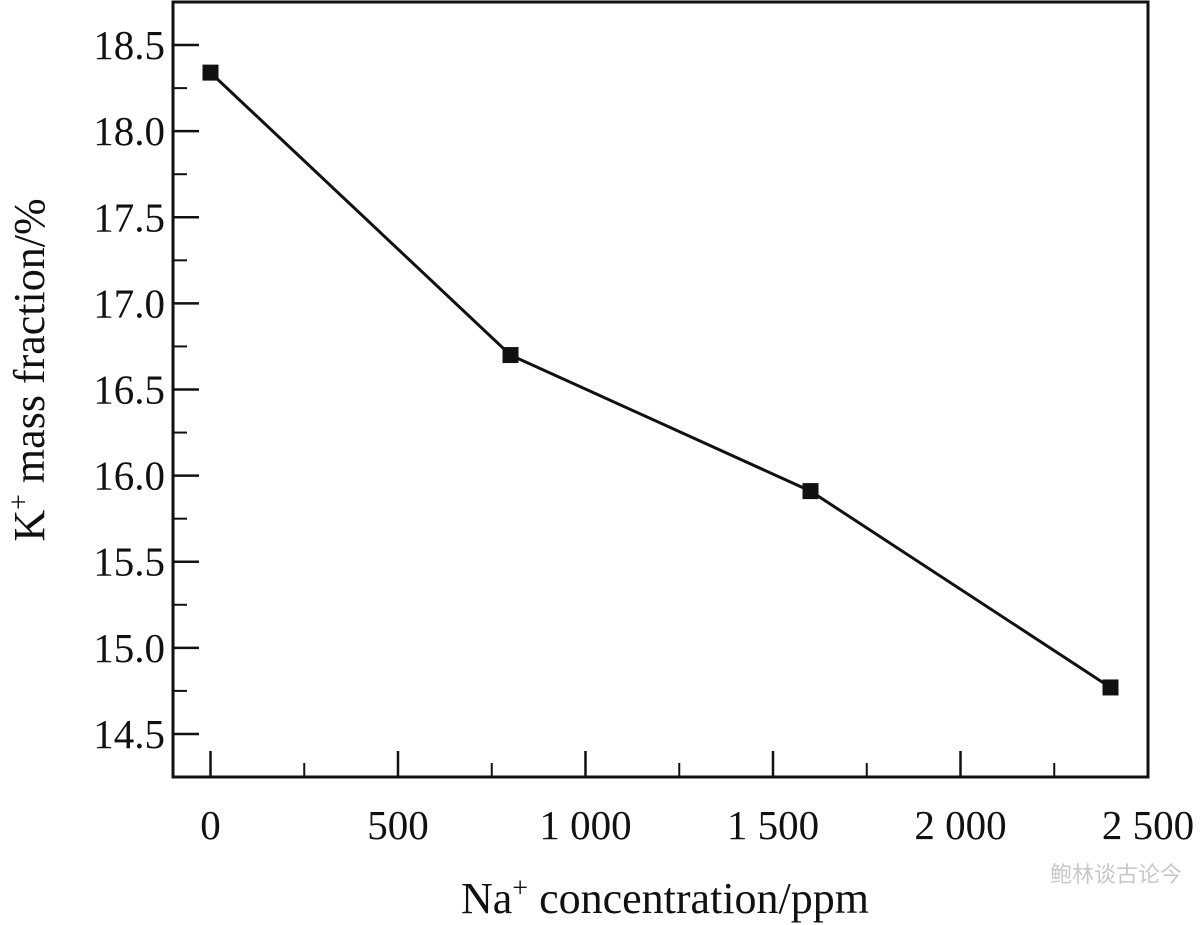 Image resolution: width=1200 pixels, height=925 pixels. I want to click on x-axis-title-rest: concentration/ppm, so click(698, 898).